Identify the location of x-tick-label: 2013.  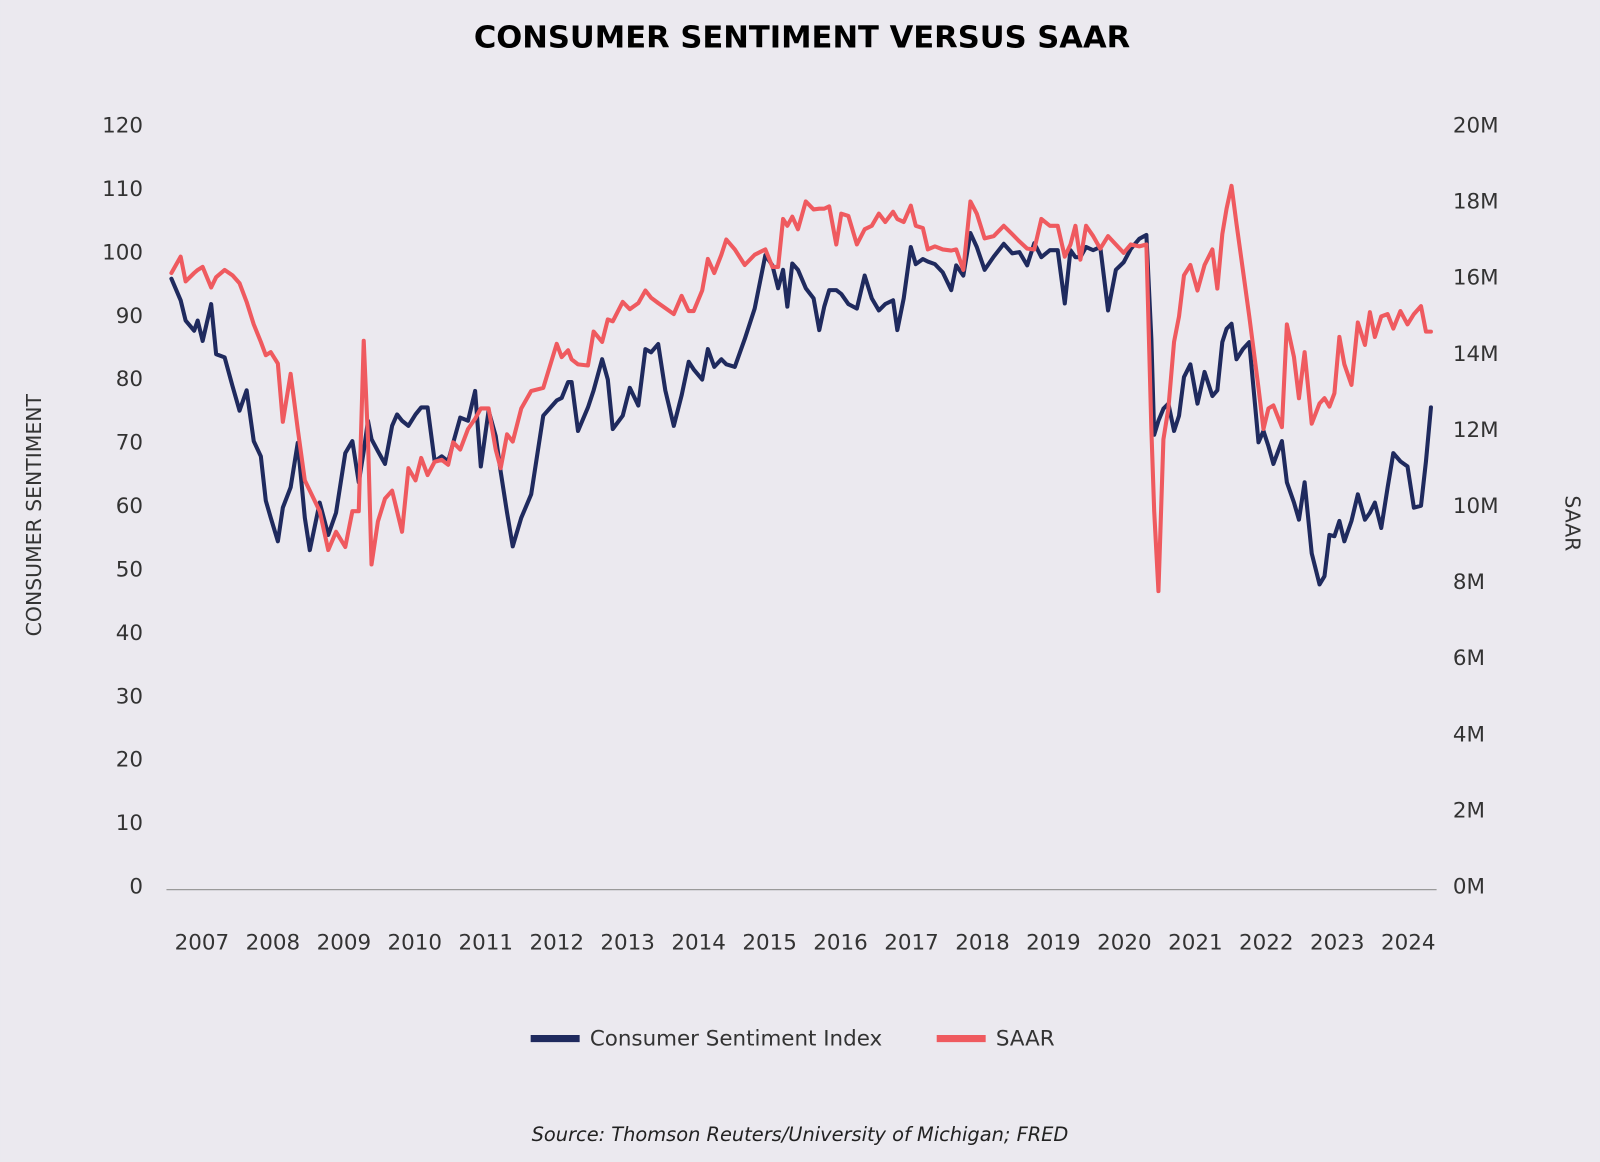
(627, 943).